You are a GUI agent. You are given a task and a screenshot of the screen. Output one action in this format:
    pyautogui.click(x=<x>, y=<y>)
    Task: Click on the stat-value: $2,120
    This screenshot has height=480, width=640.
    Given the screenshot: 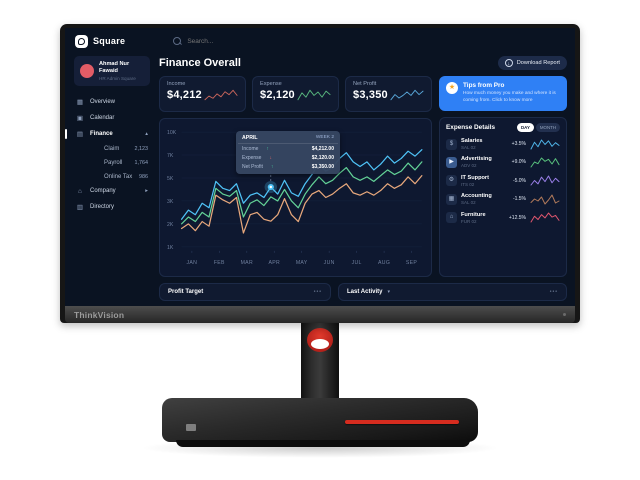 What is the action you would take?
    pyautogui.click(x=277, y=95)
    